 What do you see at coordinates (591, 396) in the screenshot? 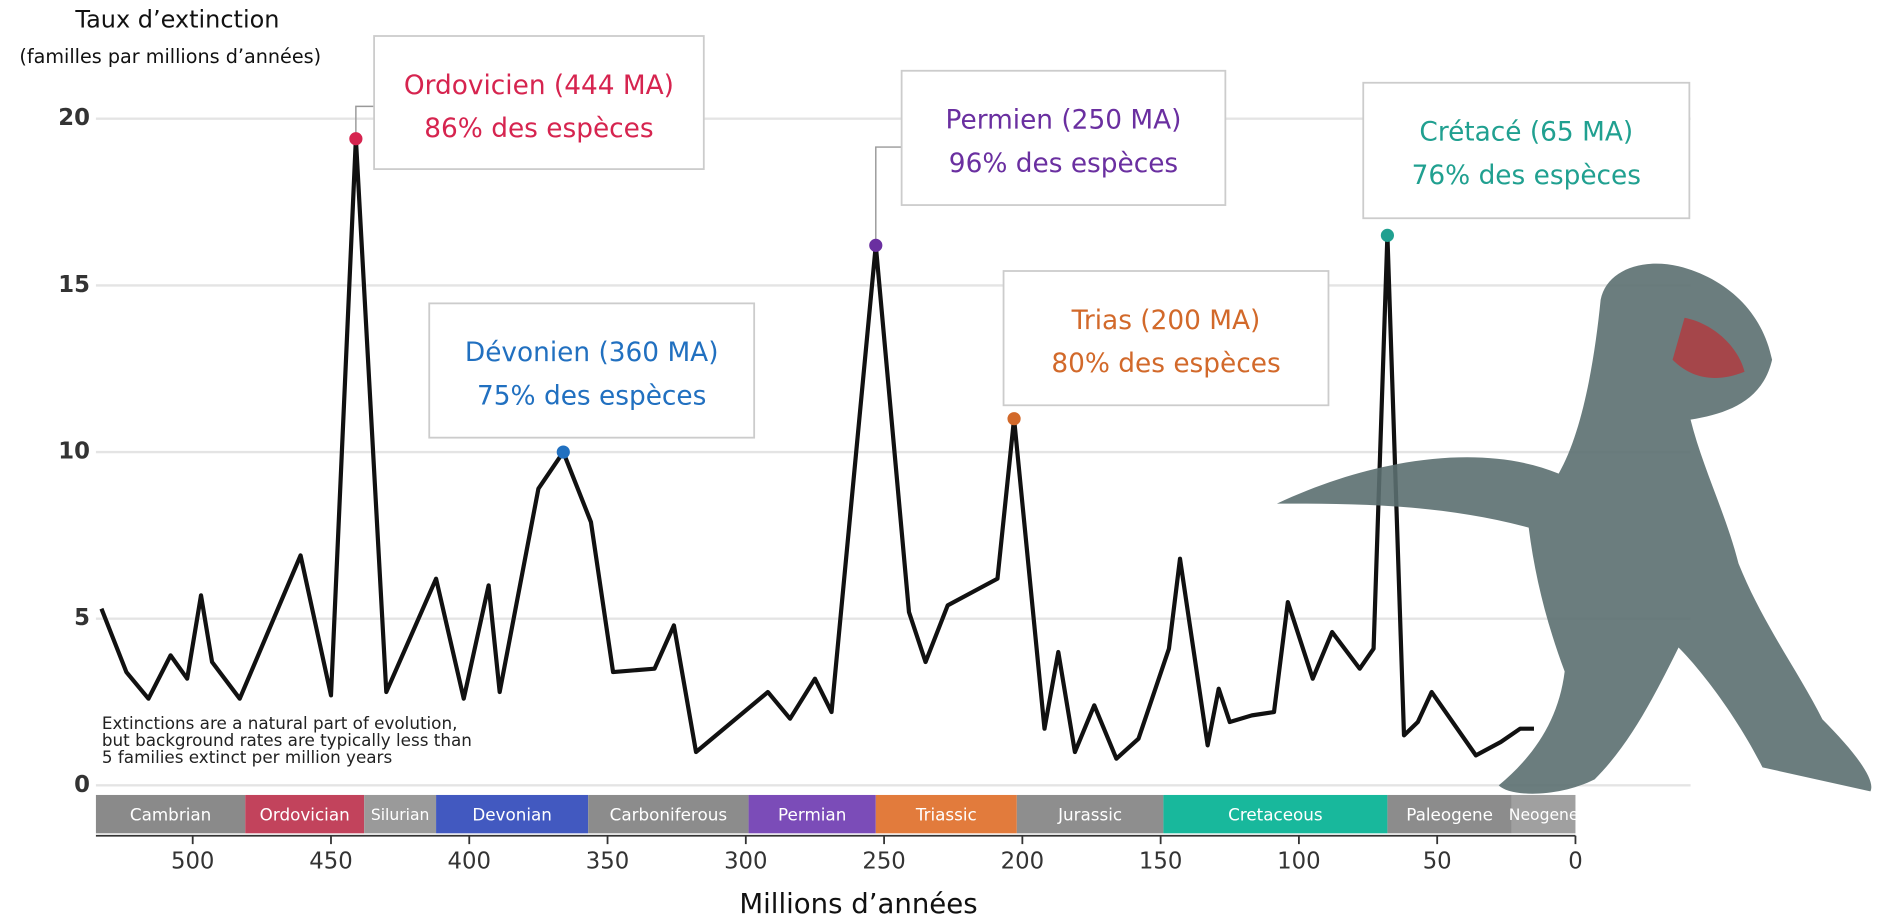
I see `annotation-text: 75% des espèces` at bounding box center [591, 396].